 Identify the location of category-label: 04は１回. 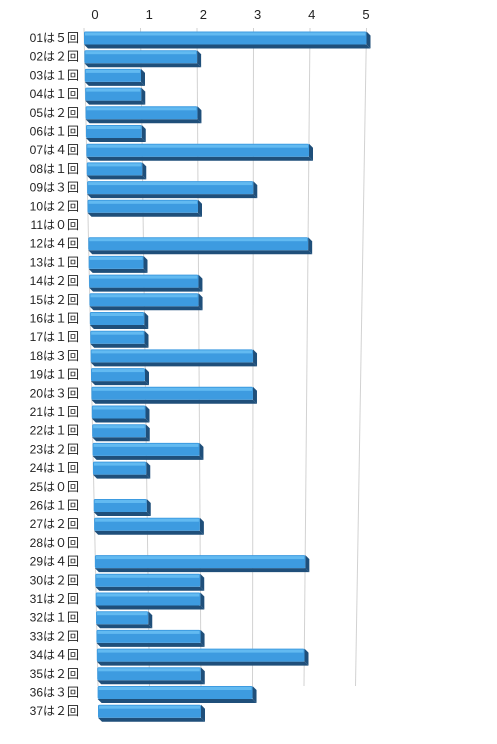
(54, 94).